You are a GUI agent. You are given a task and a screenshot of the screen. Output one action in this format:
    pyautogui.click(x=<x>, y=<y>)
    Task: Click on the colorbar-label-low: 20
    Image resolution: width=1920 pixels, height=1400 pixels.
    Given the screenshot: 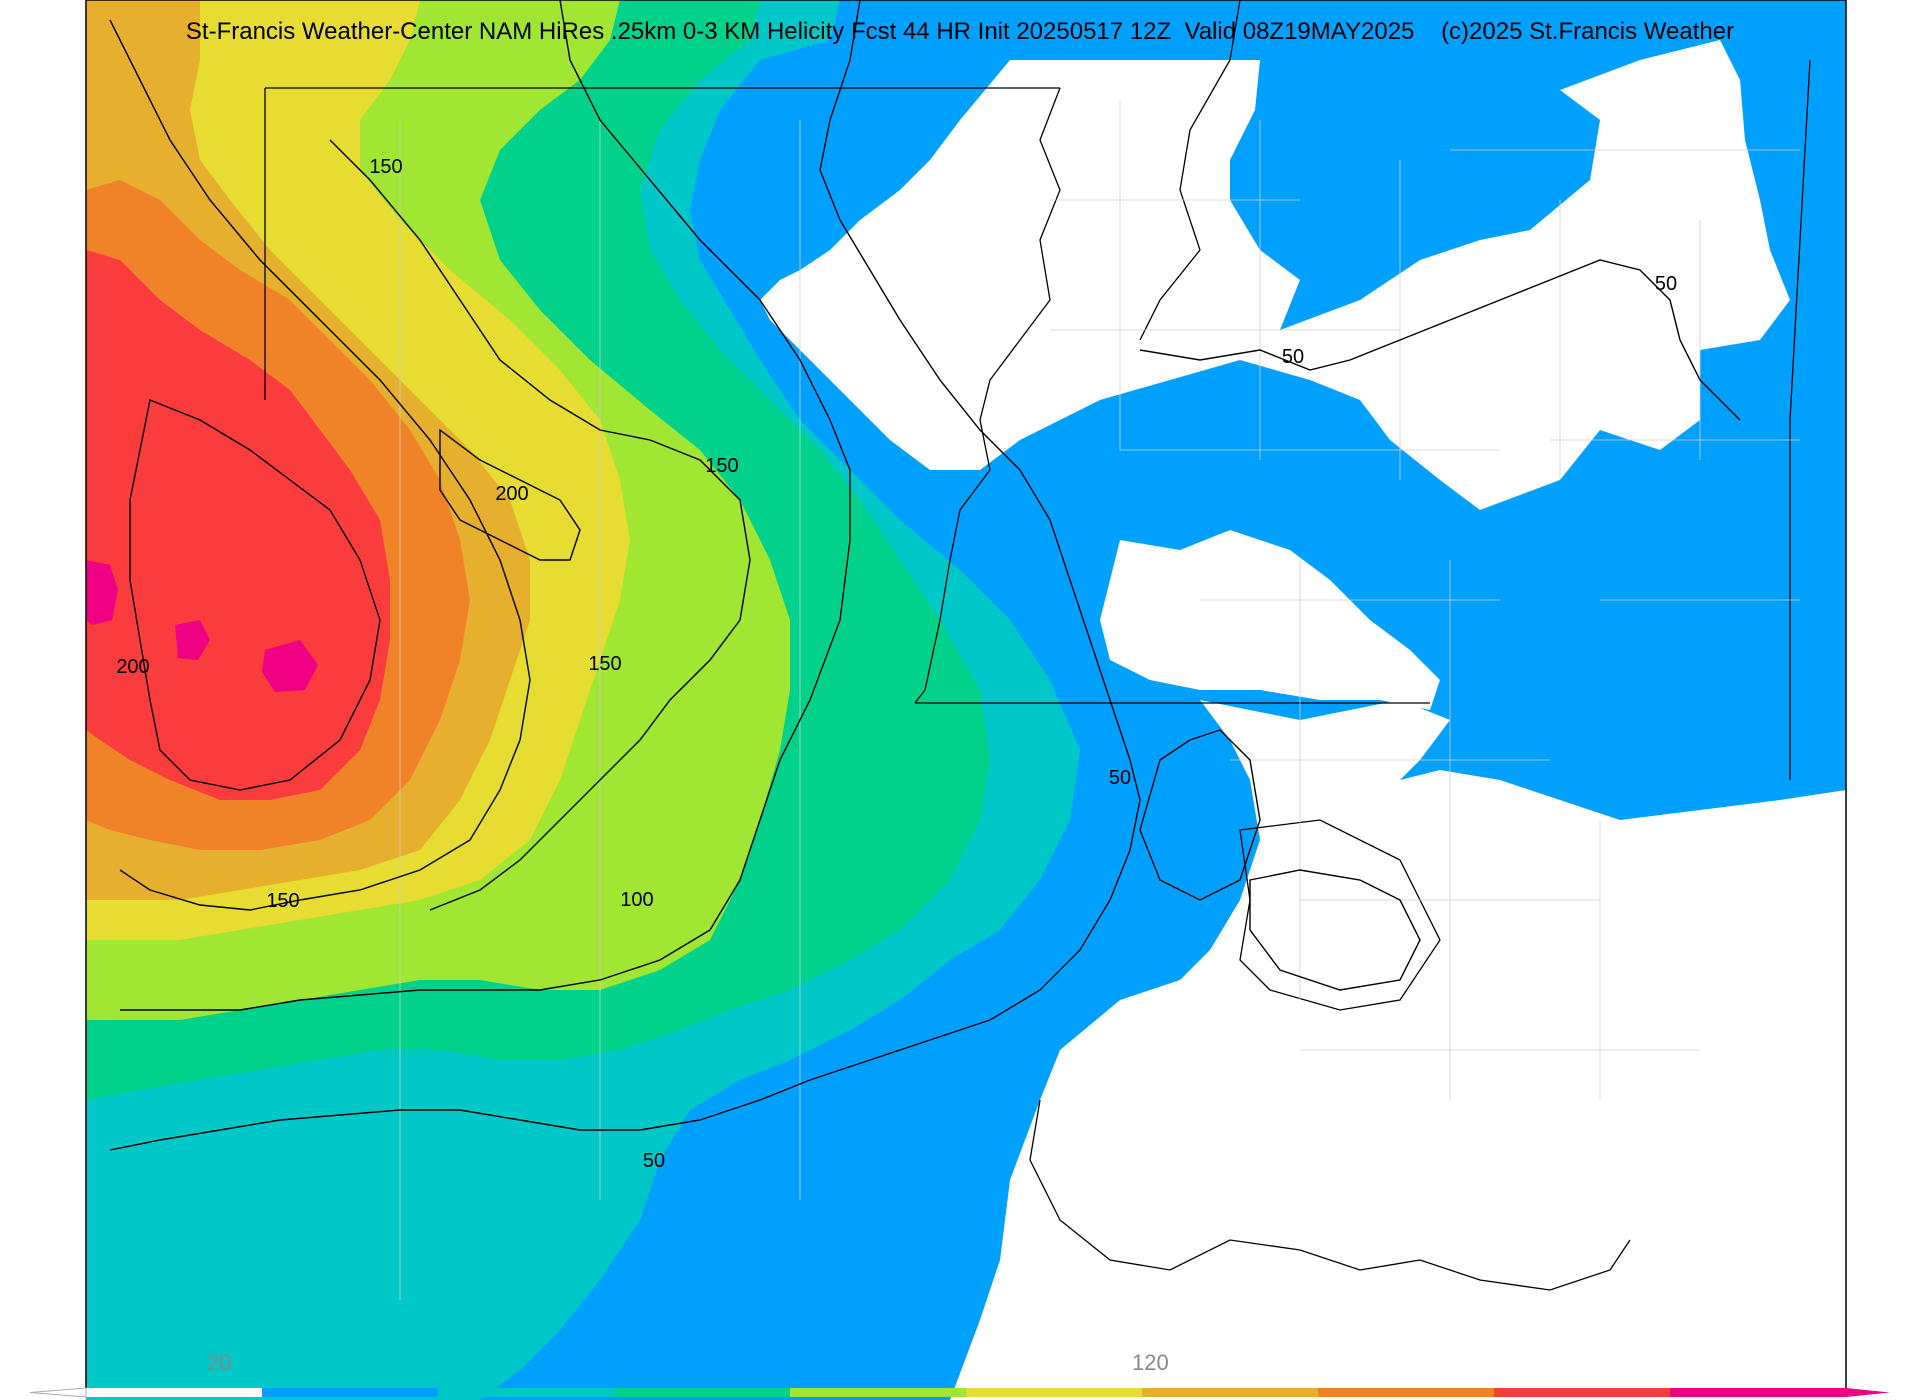 What is the action you would take?
    pyautogui.click(x=219, y=1362)
    